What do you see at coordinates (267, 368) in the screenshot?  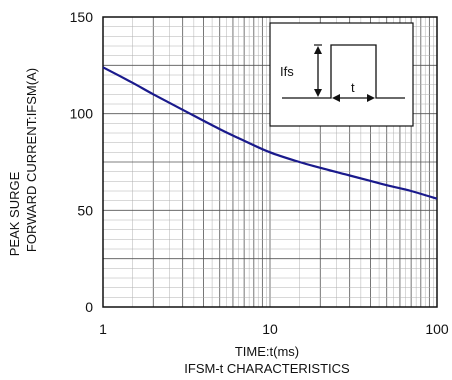 I see `chart-caption: IFSM-t CHARACTERISTICS` at bounding box center [267, 368].